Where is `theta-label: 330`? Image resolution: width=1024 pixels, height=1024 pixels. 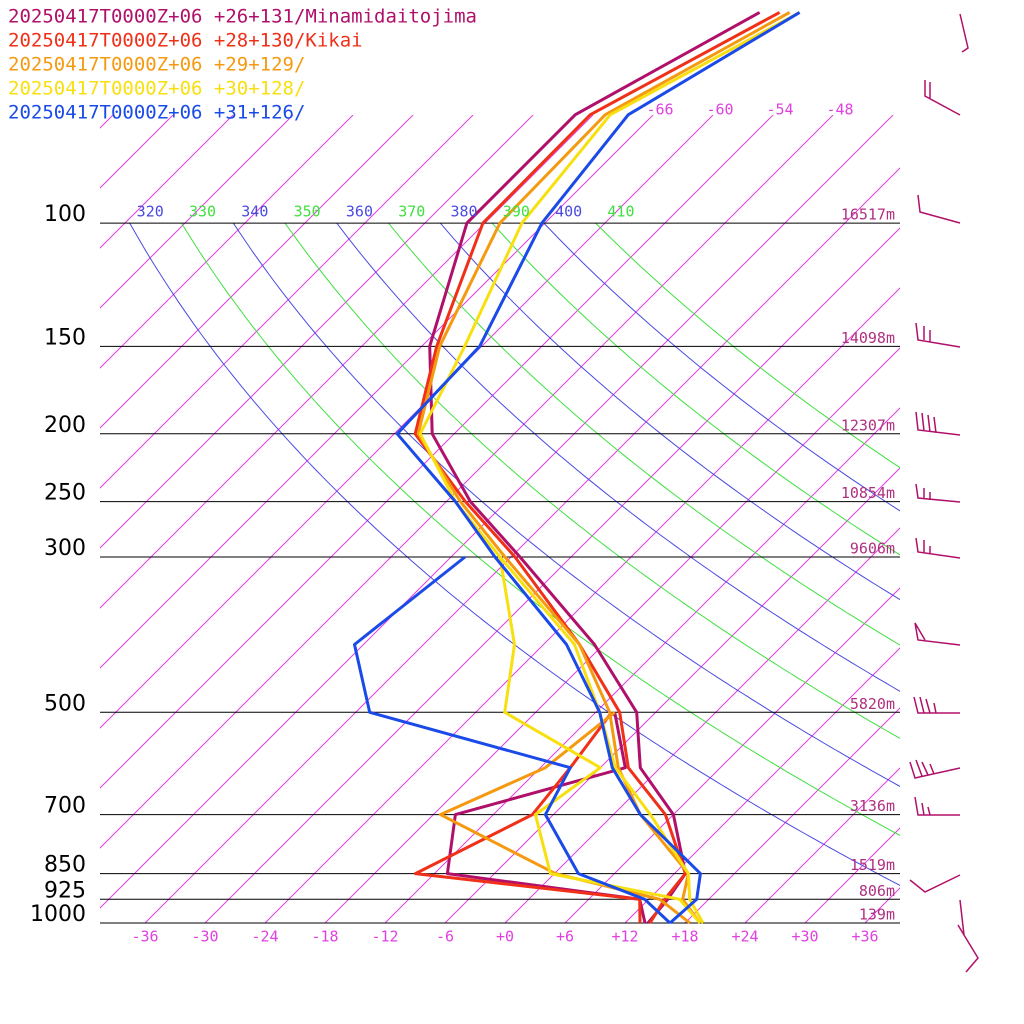 theta-label: 330 is located at coordinates (202, 212).